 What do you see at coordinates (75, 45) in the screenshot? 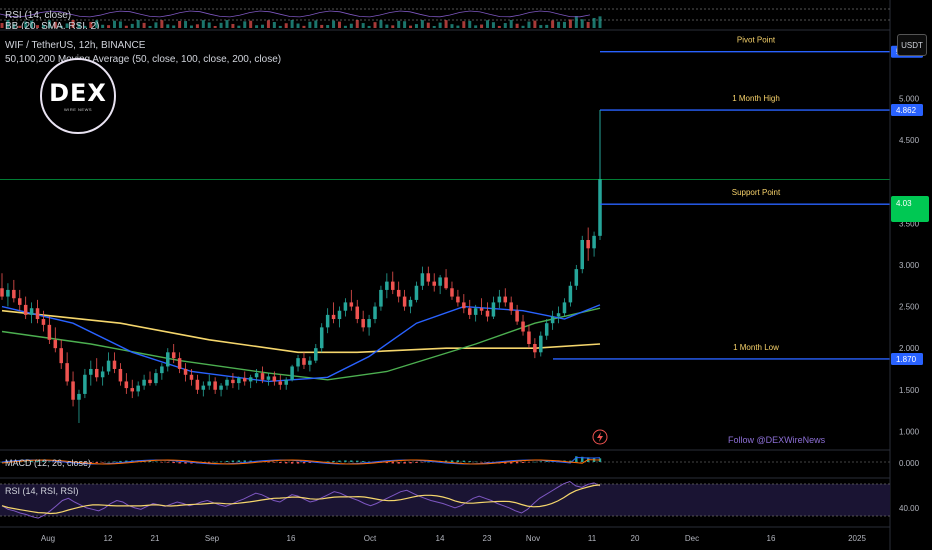
I see `symbol-title: WIF / TetherUS, 12h, BINANCE` at bounding box center [75, 45].